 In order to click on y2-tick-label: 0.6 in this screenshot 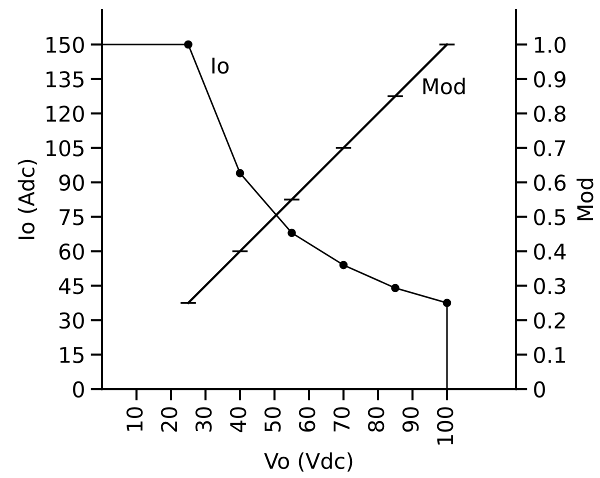, I will do `click(550, 182)`.